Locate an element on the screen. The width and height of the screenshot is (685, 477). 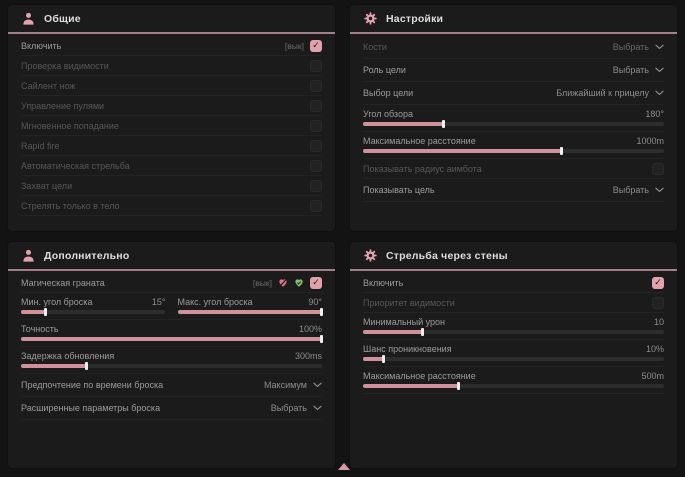
row-checkbox: Приоритет видимости is located at coordinates (513, 303).